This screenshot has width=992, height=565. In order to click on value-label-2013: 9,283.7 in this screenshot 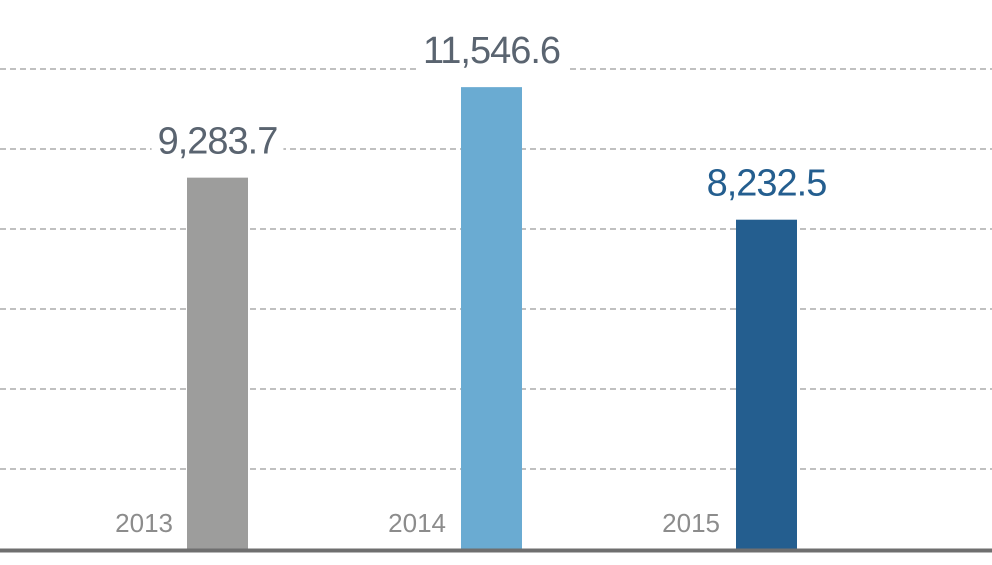, I will do `click(218, 142)`.